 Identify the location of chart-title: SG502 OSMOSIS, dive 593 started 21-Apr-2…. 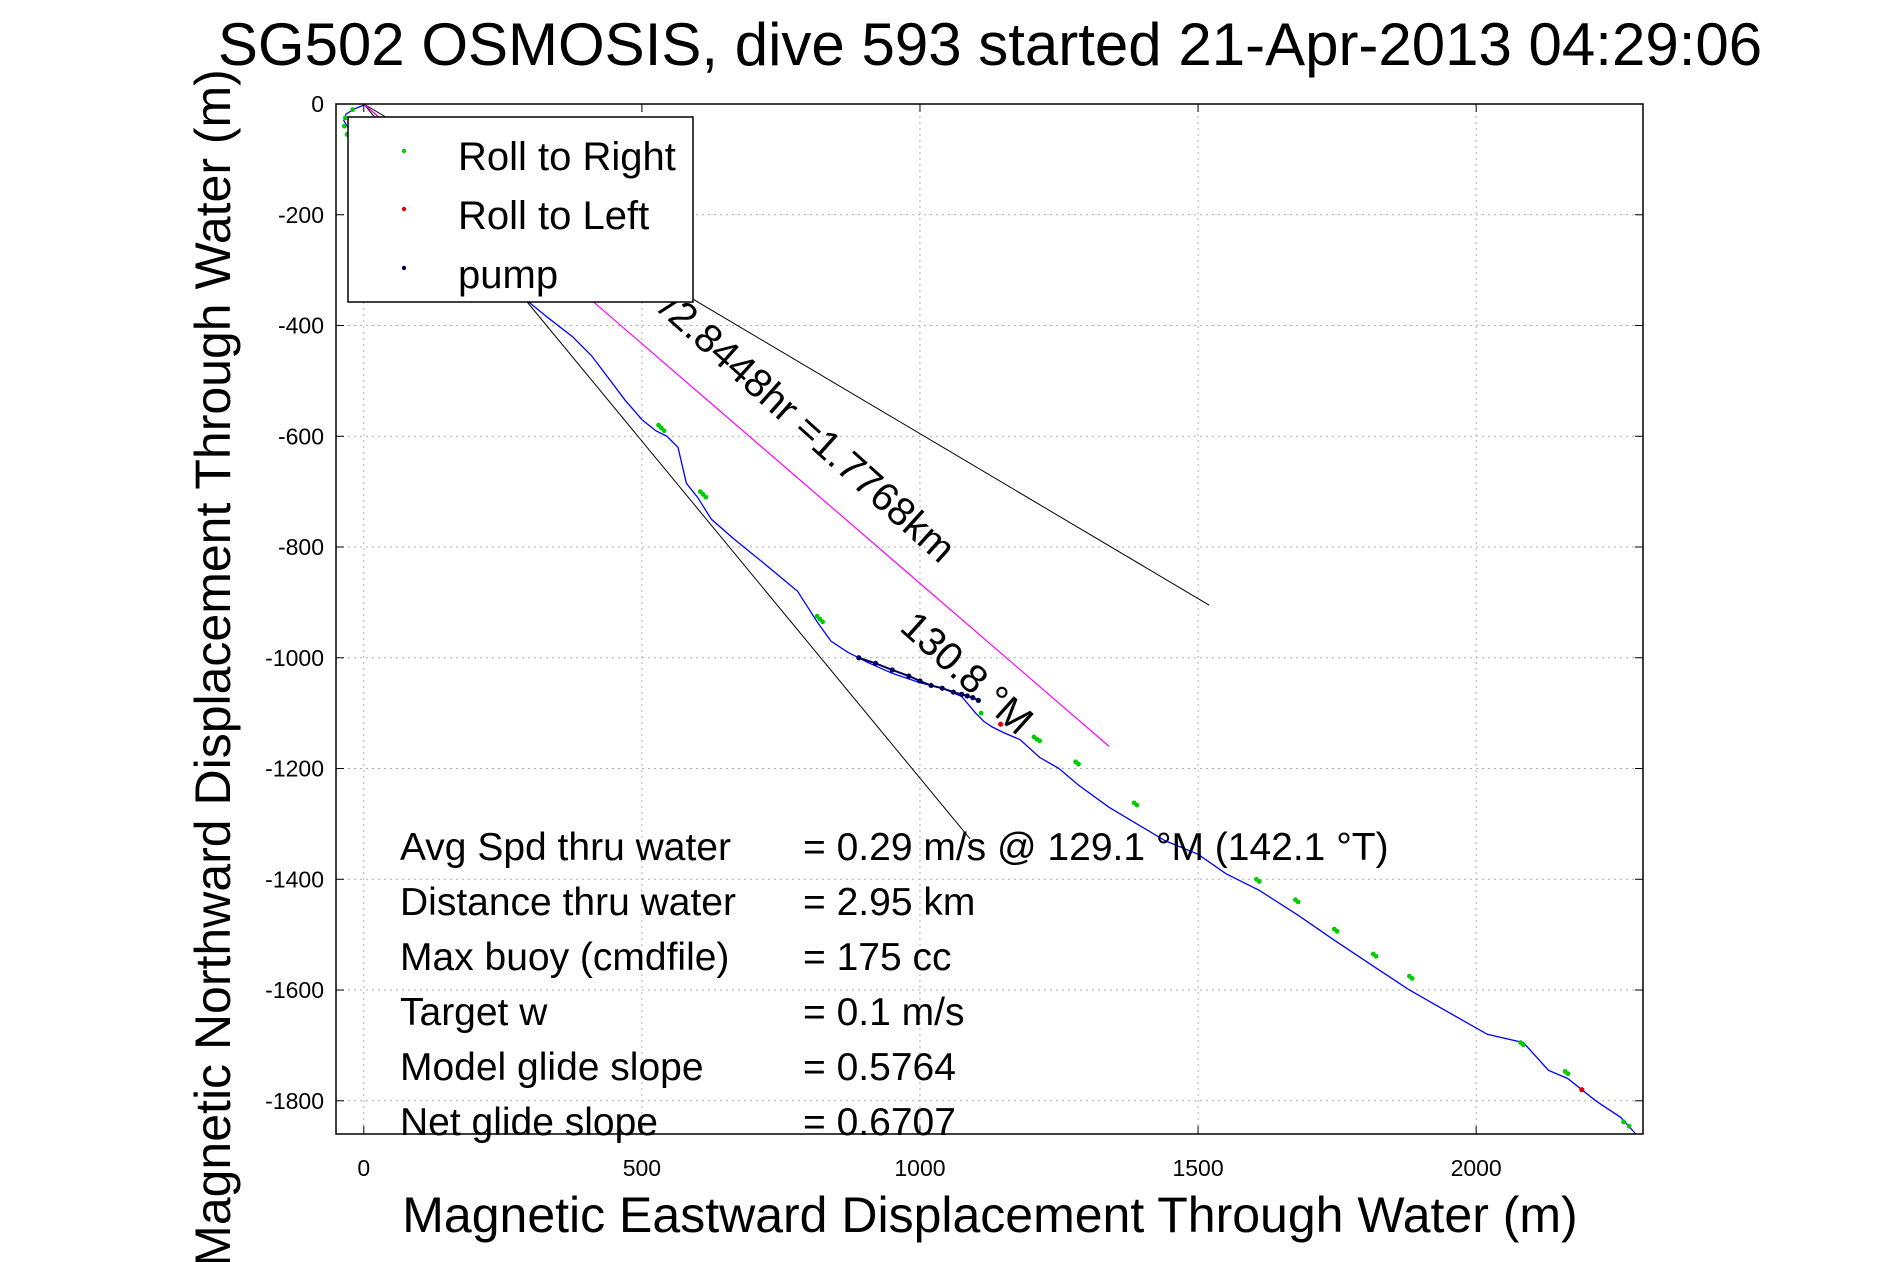
(990, 44).